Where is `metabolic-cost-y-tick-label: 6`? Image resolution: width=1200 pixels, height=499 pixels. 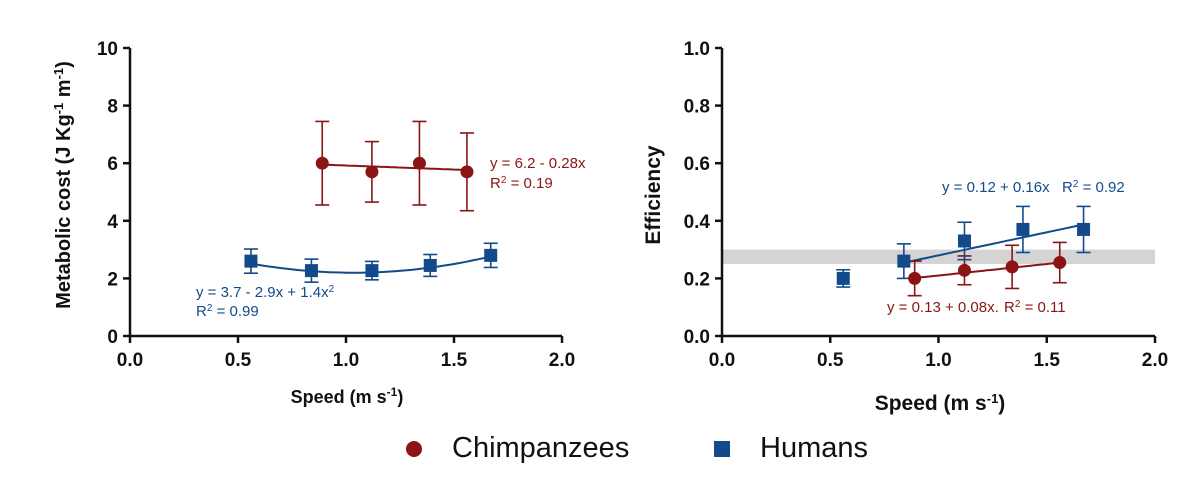 metabolic-cost-y-tick-label: 6 is located at coordinates (112, 164).